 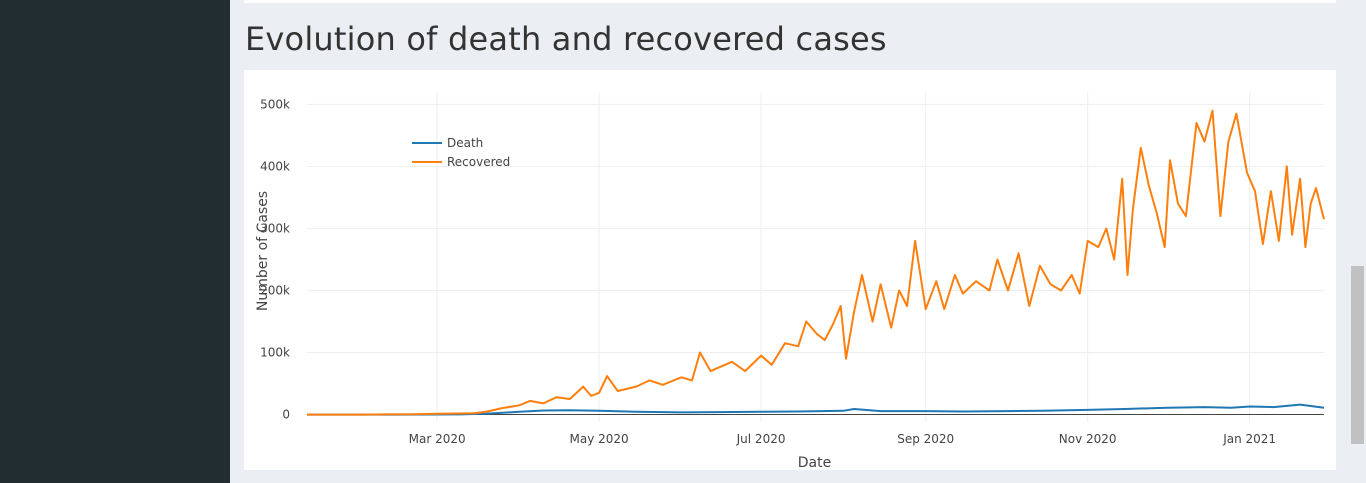 I want to click on legend-label: Recovered, so click(x=478, y=162).